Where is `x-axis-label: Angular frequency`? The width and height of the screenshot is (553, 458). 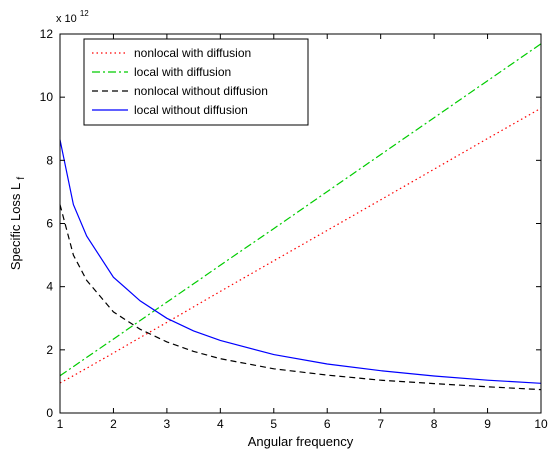 x-axis-label: Angular frequency is located at coordinates (301, 441).